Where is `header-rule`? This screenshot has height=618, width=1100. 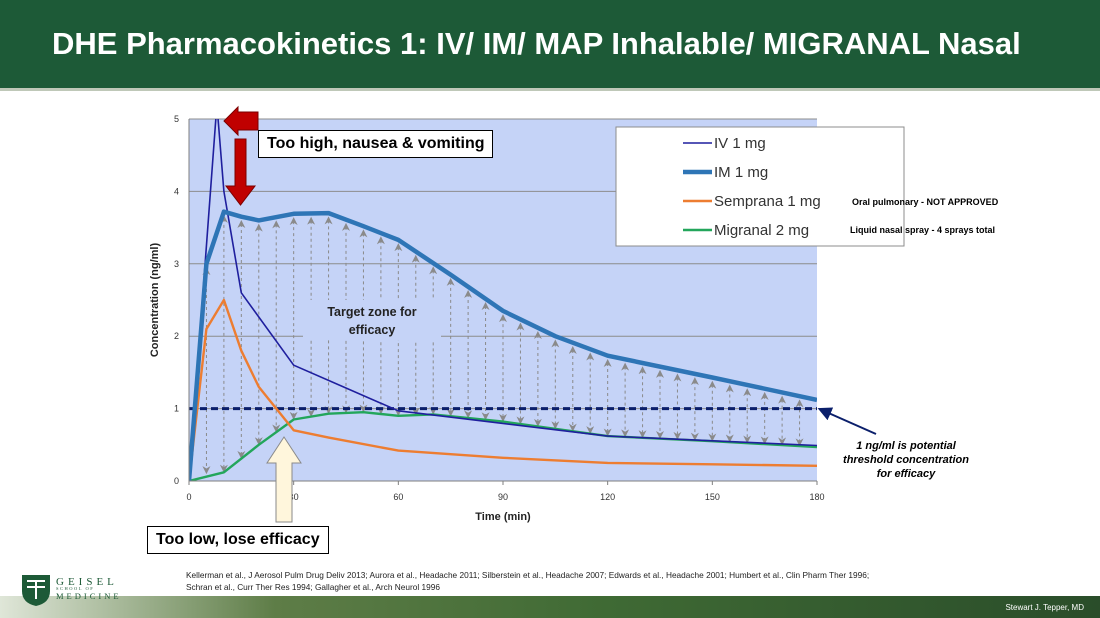 header-rule is located at coordinates (550, 89).